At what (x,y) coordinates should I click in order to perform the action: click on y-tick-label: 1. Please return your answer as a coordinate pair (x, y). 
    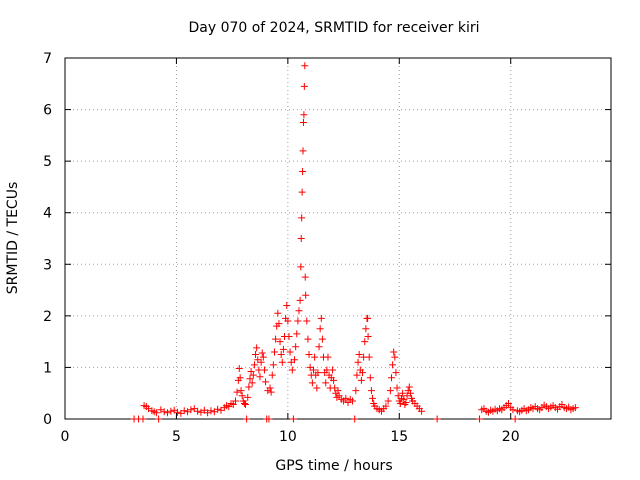
    Looking at the image, I should click on (47, 368).